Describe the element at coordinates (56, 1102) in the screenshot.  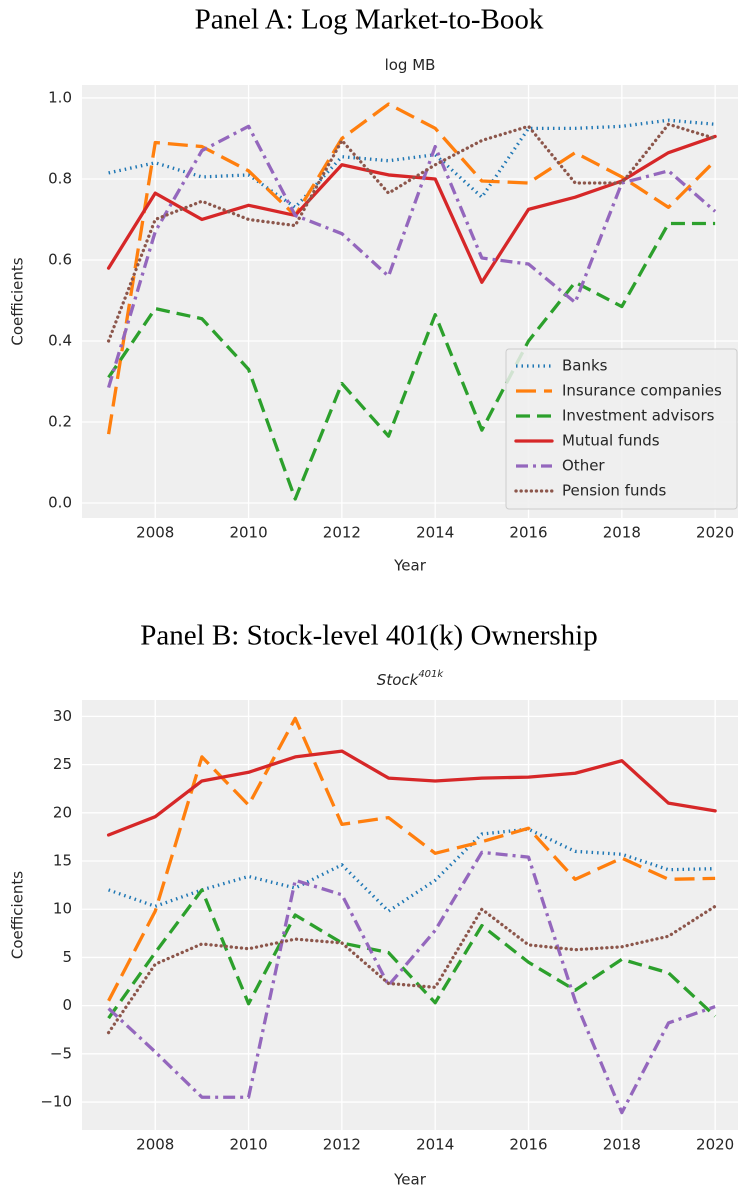
I see `y-tick-label: −10` at that location.